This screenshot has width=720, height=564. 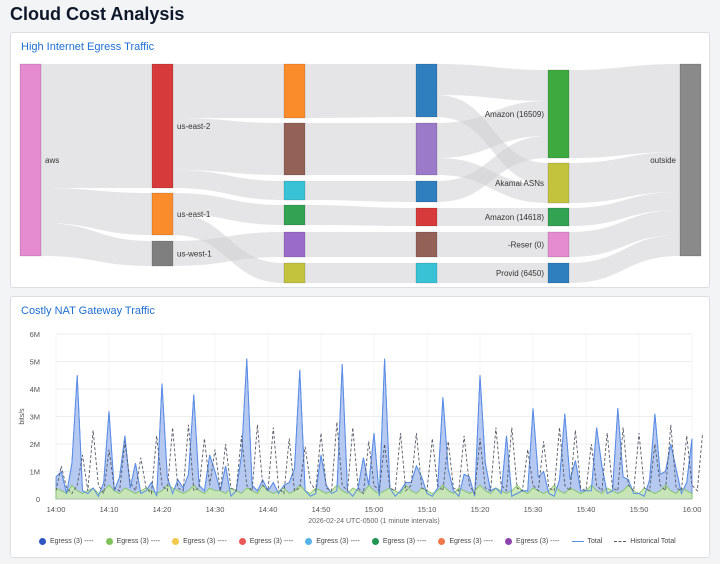 I want to click on sankey-link-usw1-c2e, so click(x=228, y=249).